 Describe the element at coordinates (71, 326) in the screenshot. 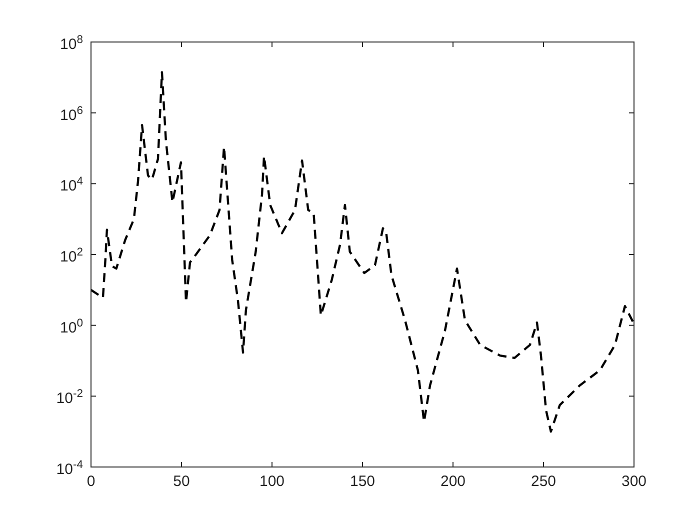

I see `y-tick-label: 10$^{0}$` at that location.